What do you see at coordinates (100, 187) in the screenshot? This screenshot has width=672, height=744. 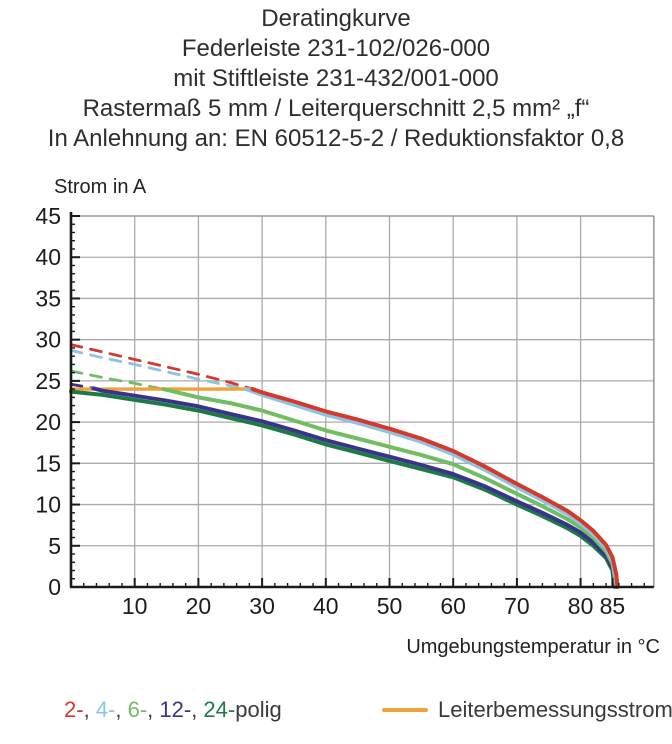 I see `y-axis-title: Strom in A` at bounding box center [100, 187].